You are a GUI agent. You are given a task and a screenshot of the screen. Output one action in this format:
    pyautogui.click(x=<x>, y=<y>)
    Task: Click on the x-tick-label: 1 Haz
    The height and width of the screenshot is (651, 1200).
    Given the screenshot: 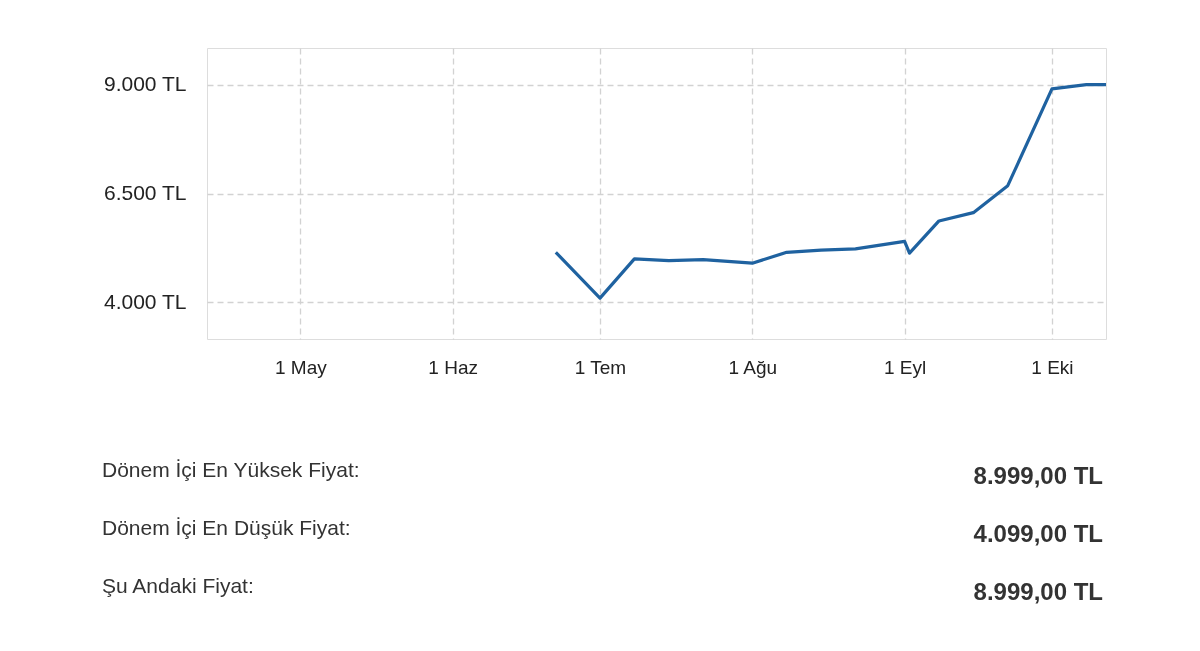 What is the action you would take?
    pyautogui.click(x=453, y=367)
    